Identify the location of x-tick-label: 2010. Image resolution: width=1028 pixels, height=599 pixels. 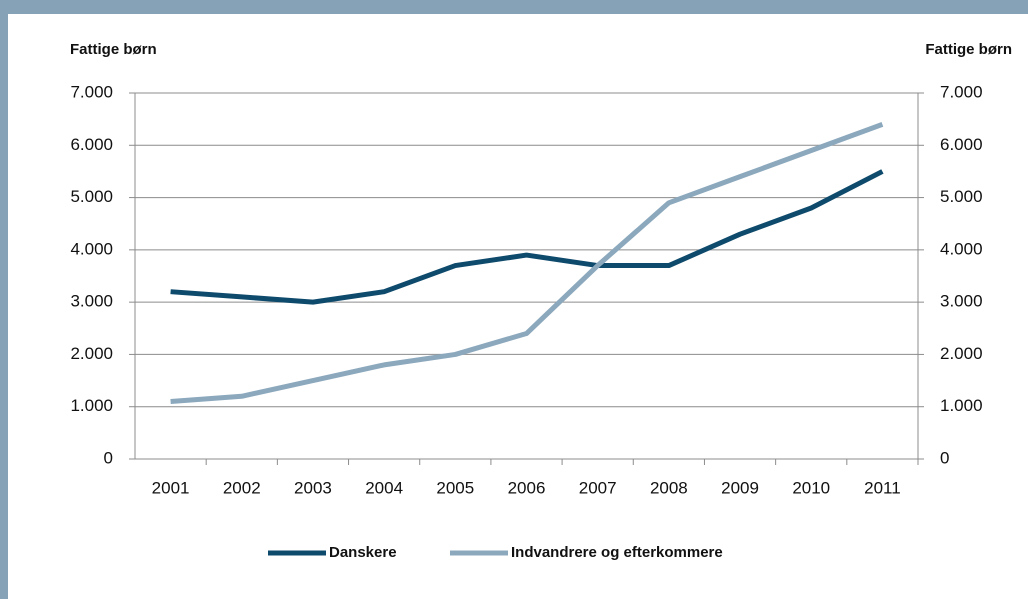
(811, 487).